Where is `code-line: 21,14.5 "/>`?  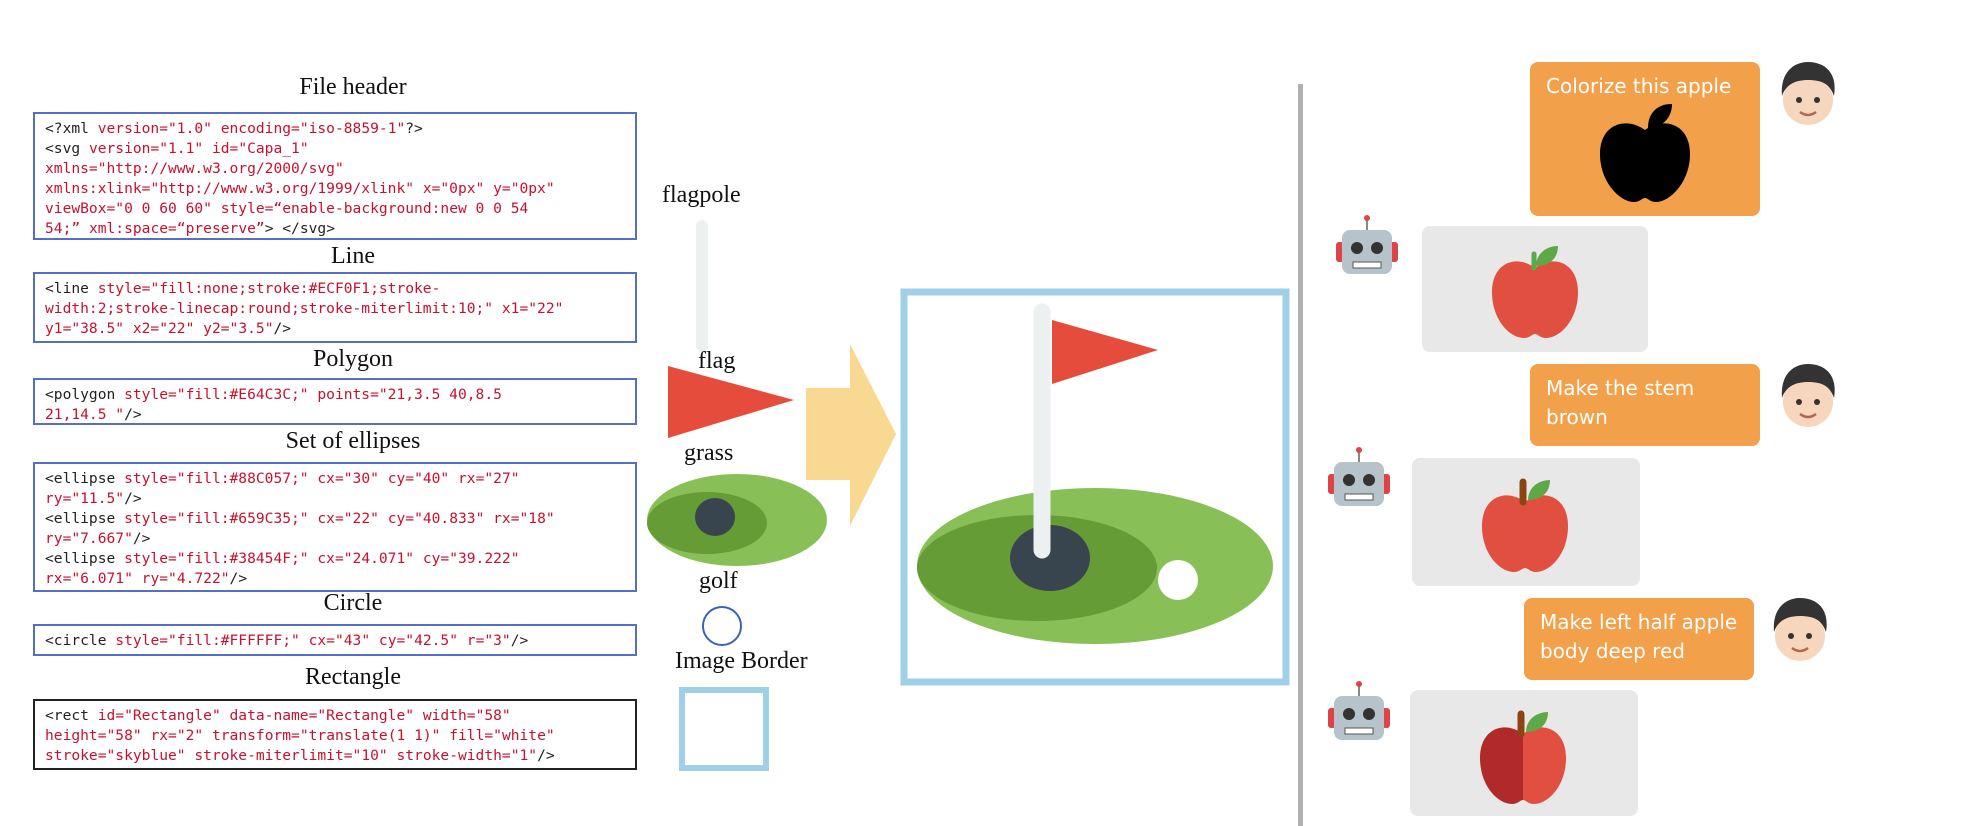 code-line: 21,14.5 "/> is located at coordinates (336, 414).